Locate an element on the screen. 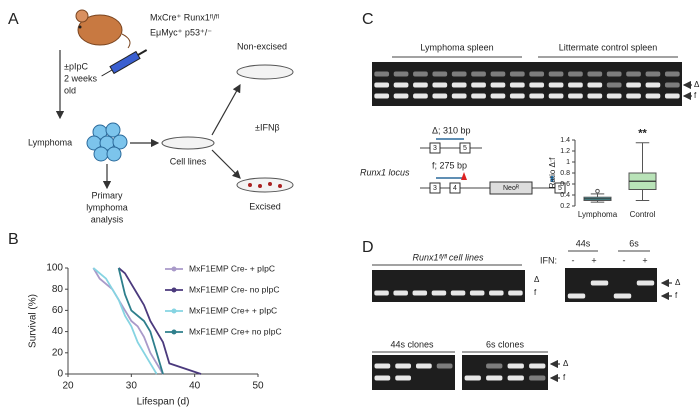  group-label: 44s clones is located at coordinates (412, 344).